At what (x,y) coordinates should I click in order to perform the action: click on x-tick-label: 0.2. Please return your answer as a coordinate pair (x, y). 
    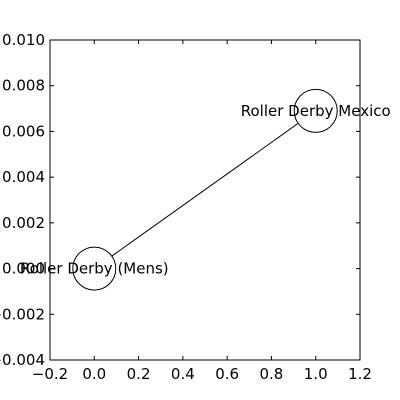
    Looking at the image, I should click on (139, 374).